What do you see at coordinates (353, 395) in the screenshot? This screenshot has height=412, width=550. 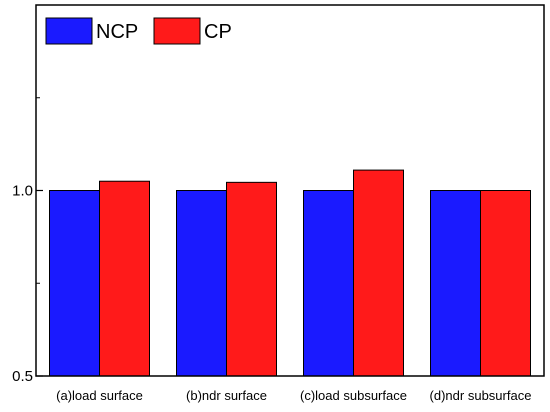 I see `category-label: (c)load subsurface` at bounding box center [353, 395].